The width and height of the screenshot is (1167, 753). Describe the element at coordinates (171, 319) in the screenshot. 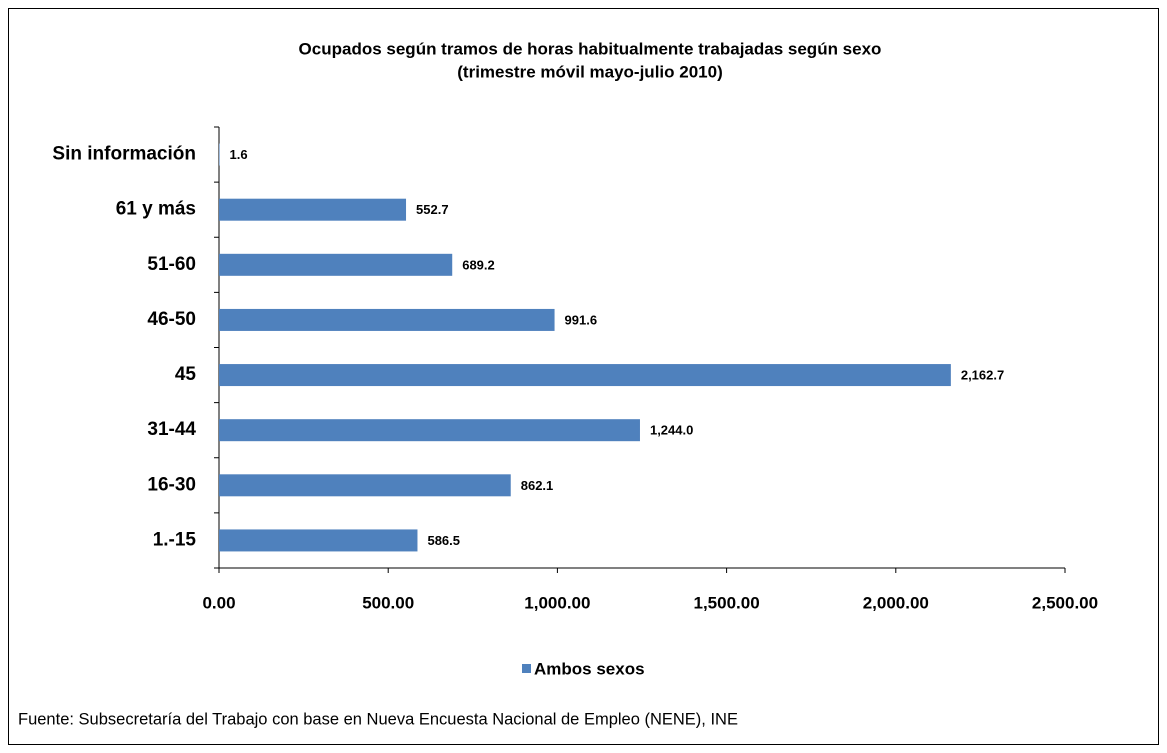

I see `y-tick-label: 46-50` at that location.